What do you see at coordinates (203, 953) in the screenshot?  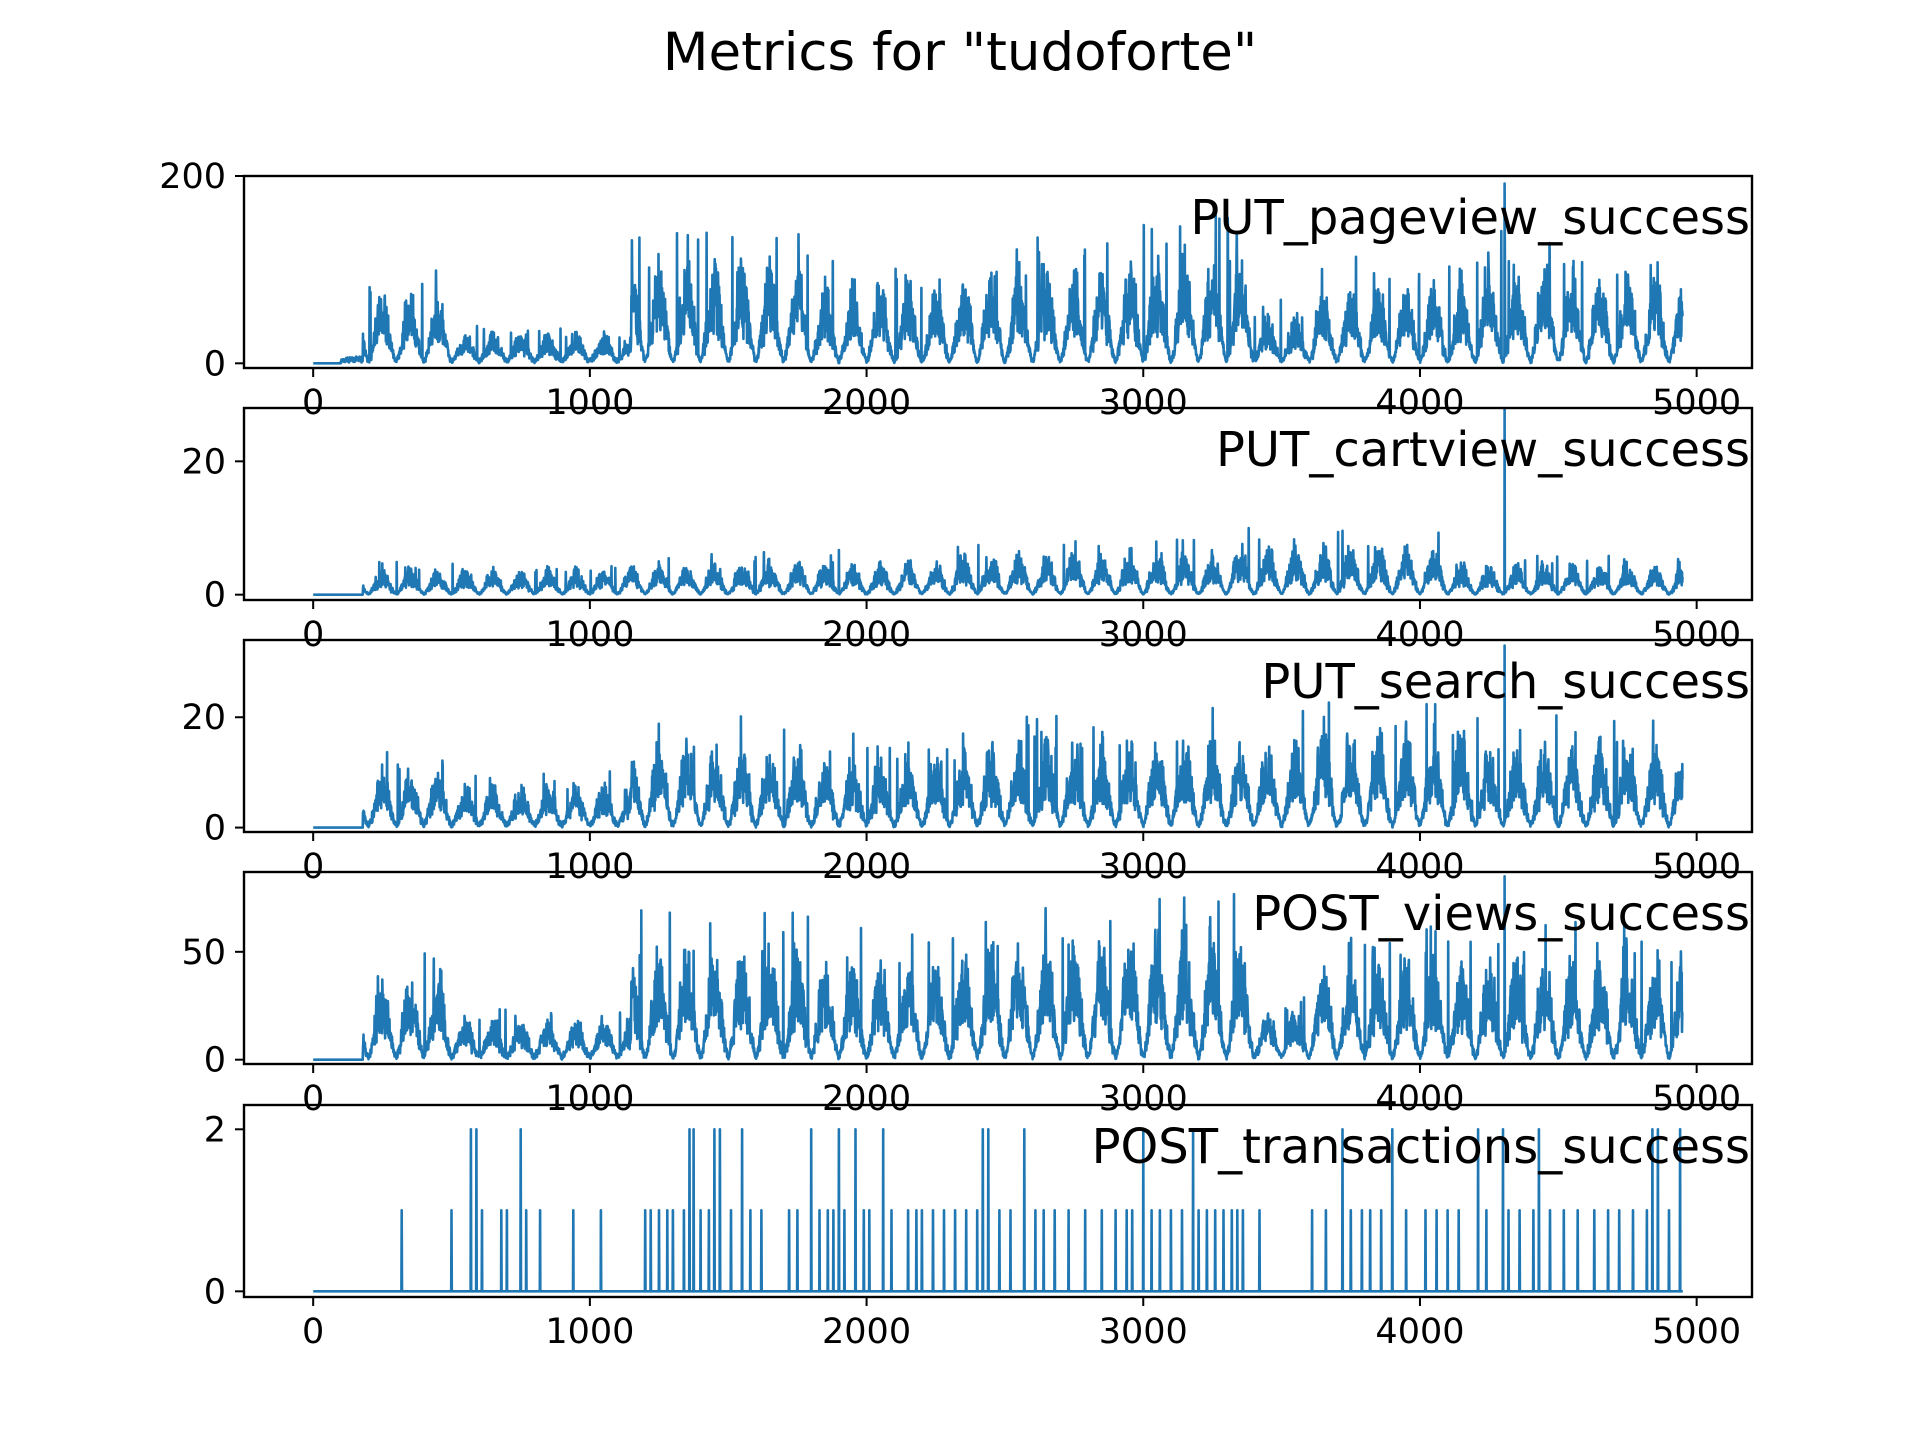 I see `y-tick-label: 50` at bounding box center [203, 953].